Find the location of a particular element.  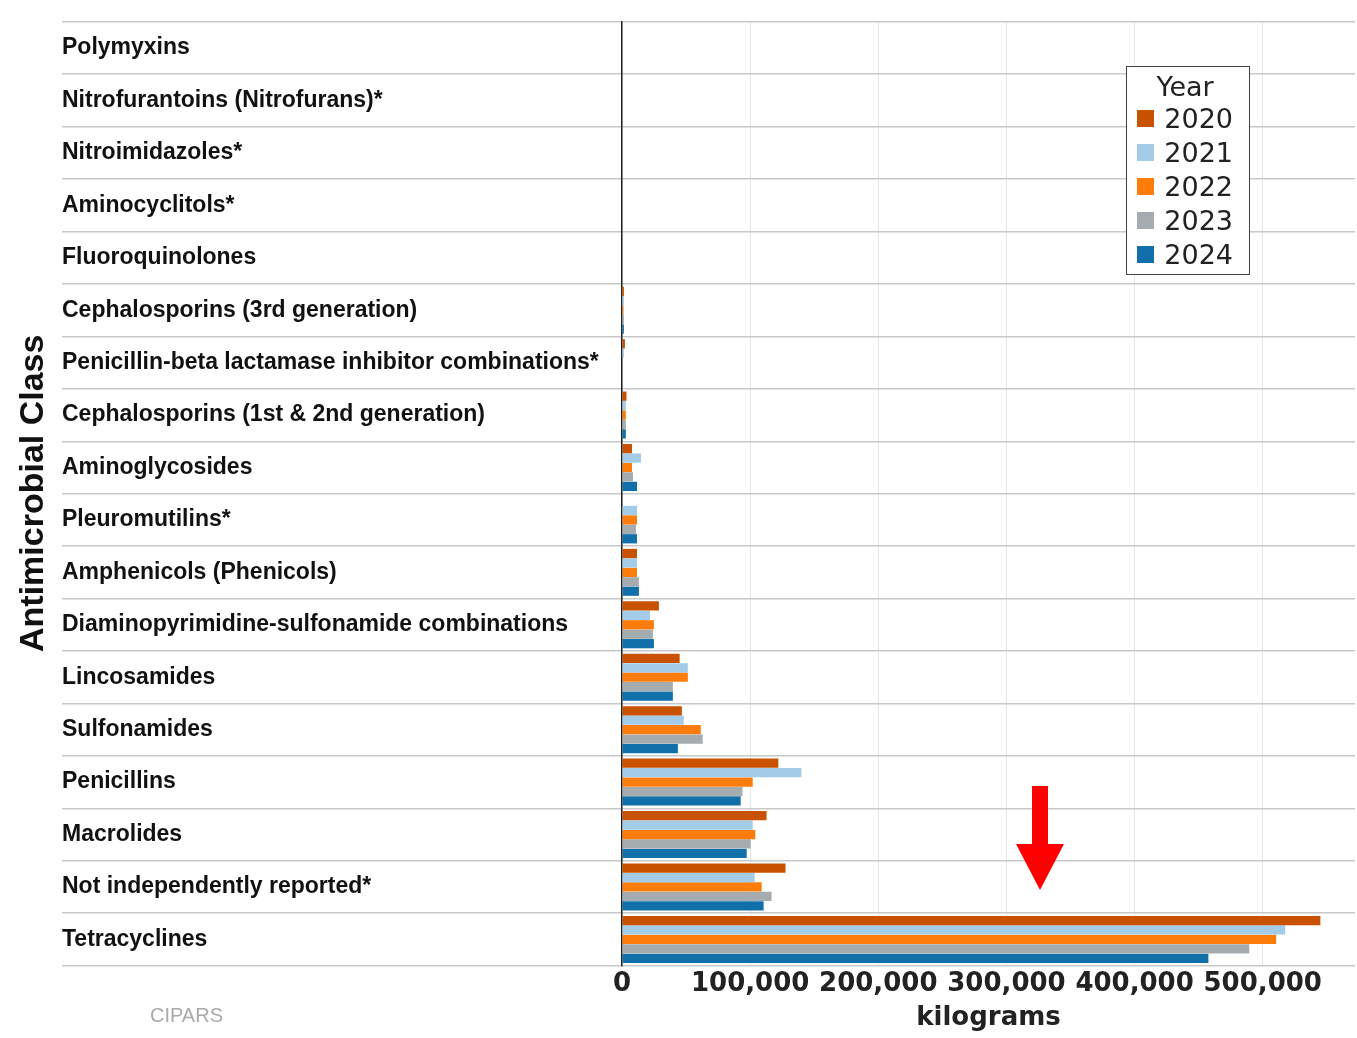

y-tick-label: Nitrofurantoins (Nitrofurans)* is located at coordinates (222, 98).